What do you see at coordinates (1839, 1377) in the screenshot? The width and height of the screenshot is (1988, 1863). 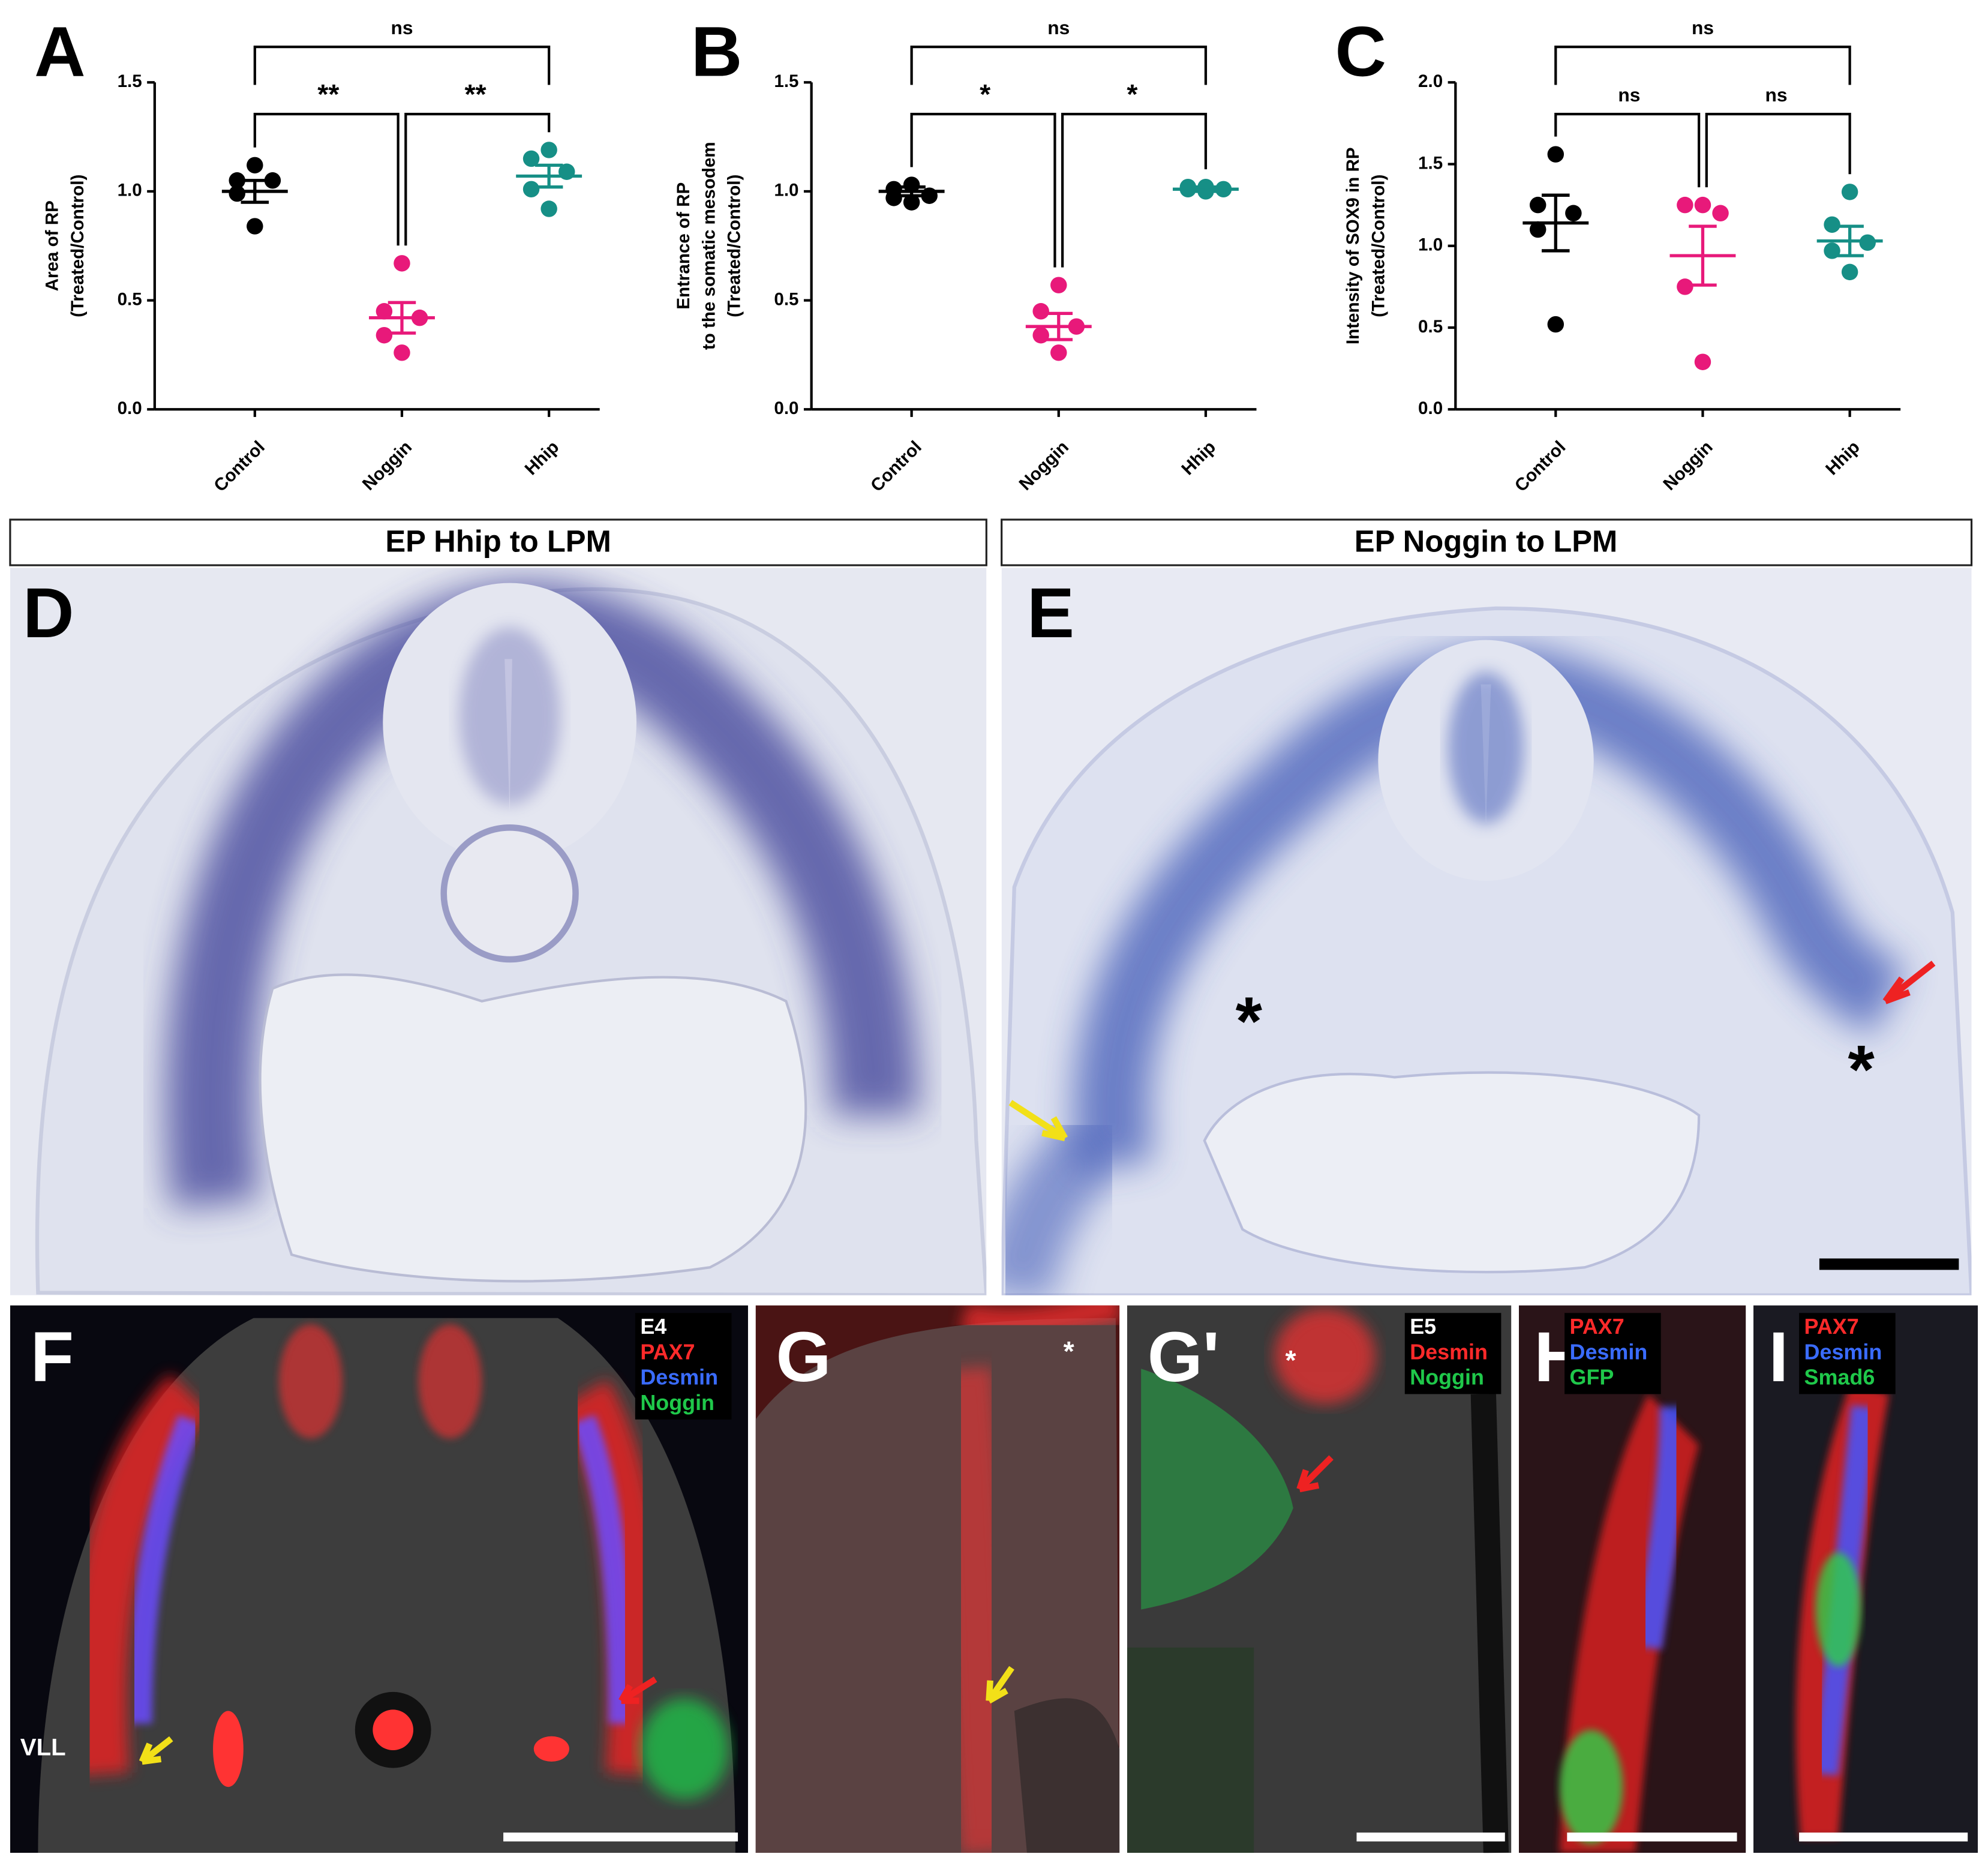 I see `stain-label: Smad6` at bounding box center [1839, 1377].